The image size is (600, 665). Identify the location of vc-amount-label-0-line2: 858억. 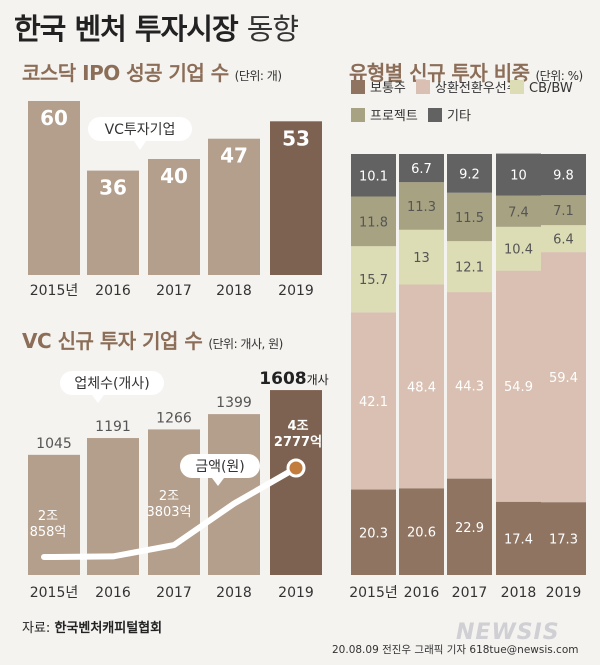
(48, 532).